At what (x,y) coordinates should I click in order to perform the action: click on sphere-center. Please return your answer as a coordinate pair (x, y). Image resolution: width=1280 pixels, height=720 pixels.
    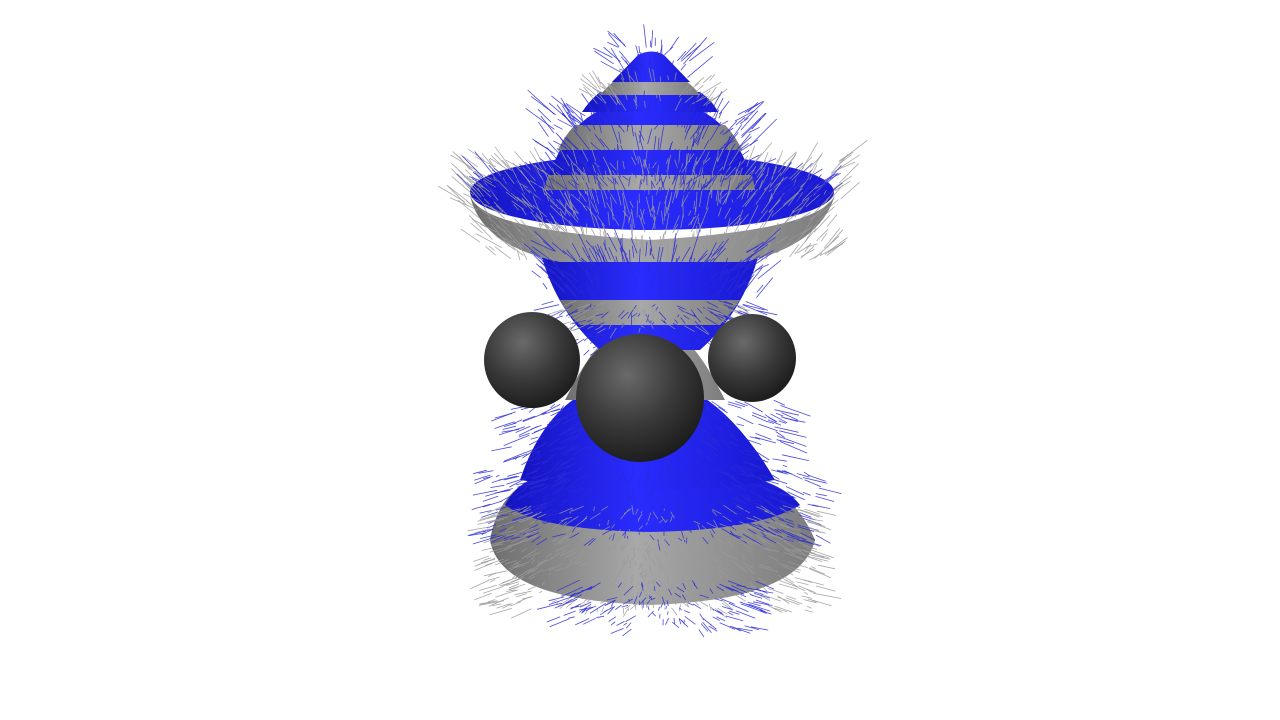
    Looking at the image, I should click on (640, 398).